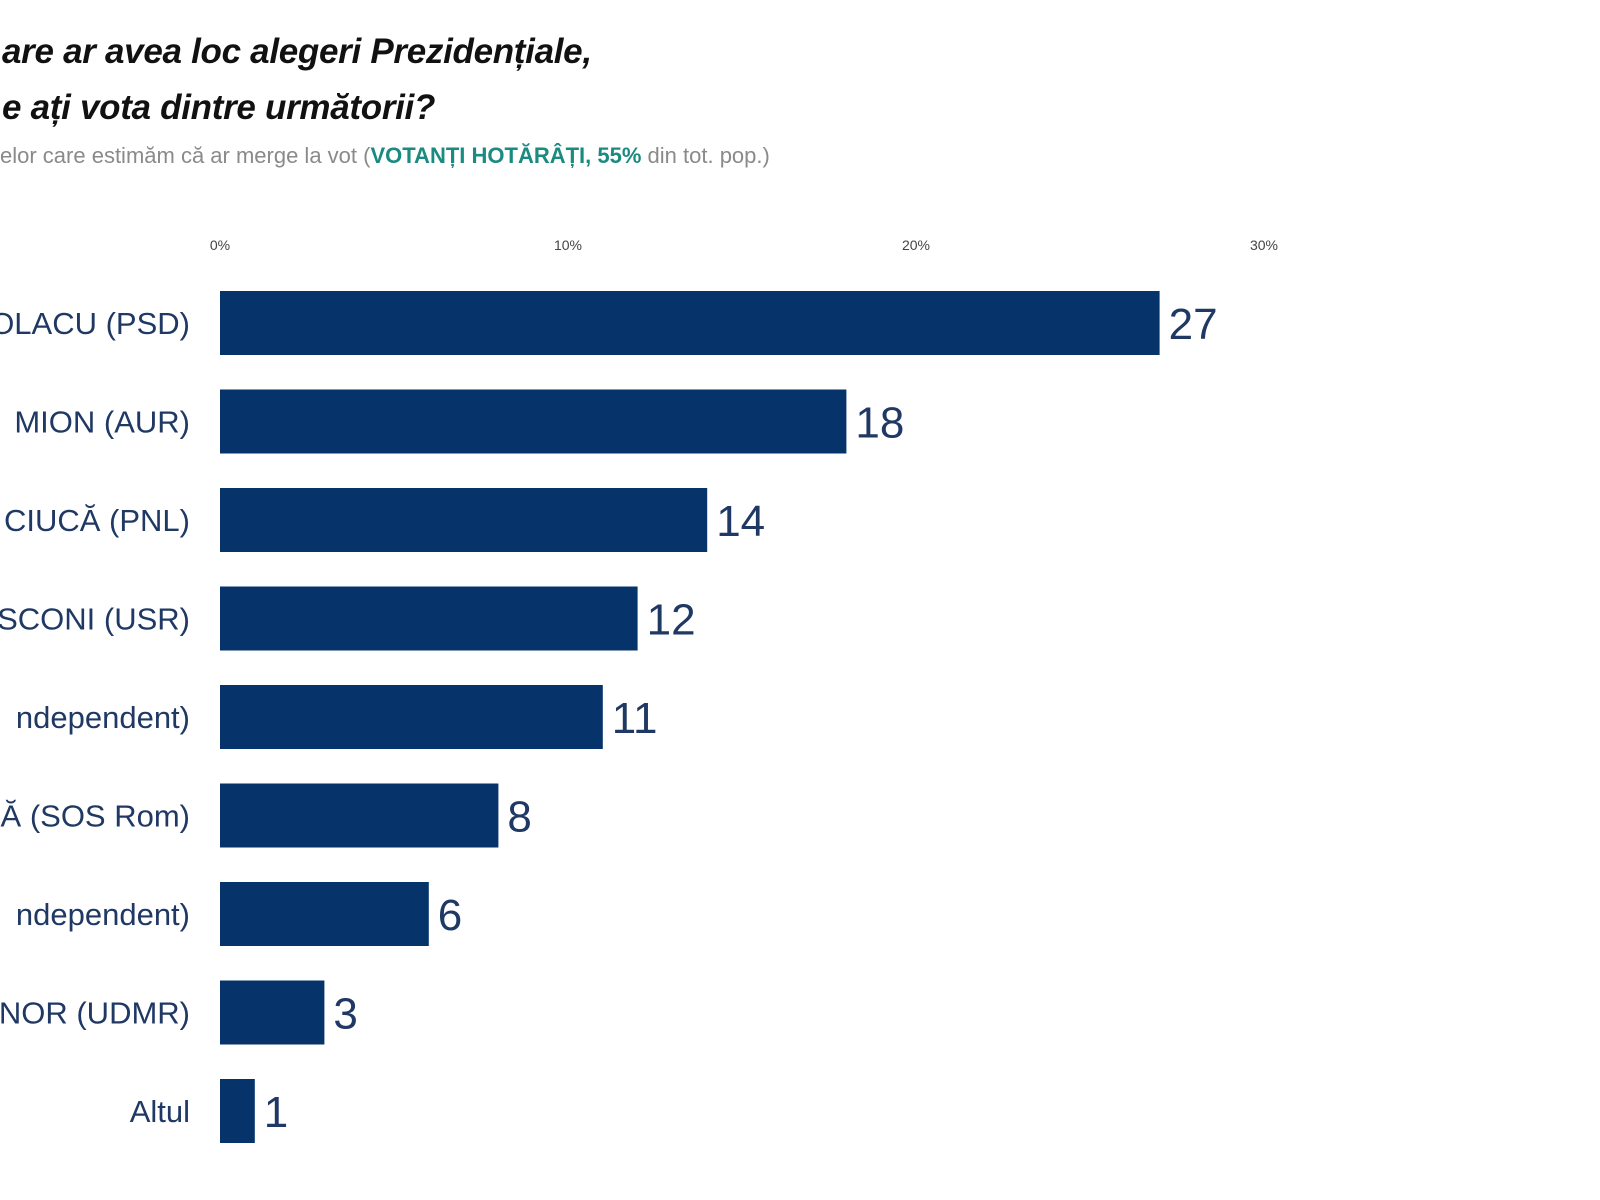 This screenshot has height=1200, width=1600. I want to click on category-label: MION (AUR), so click(102, 422).